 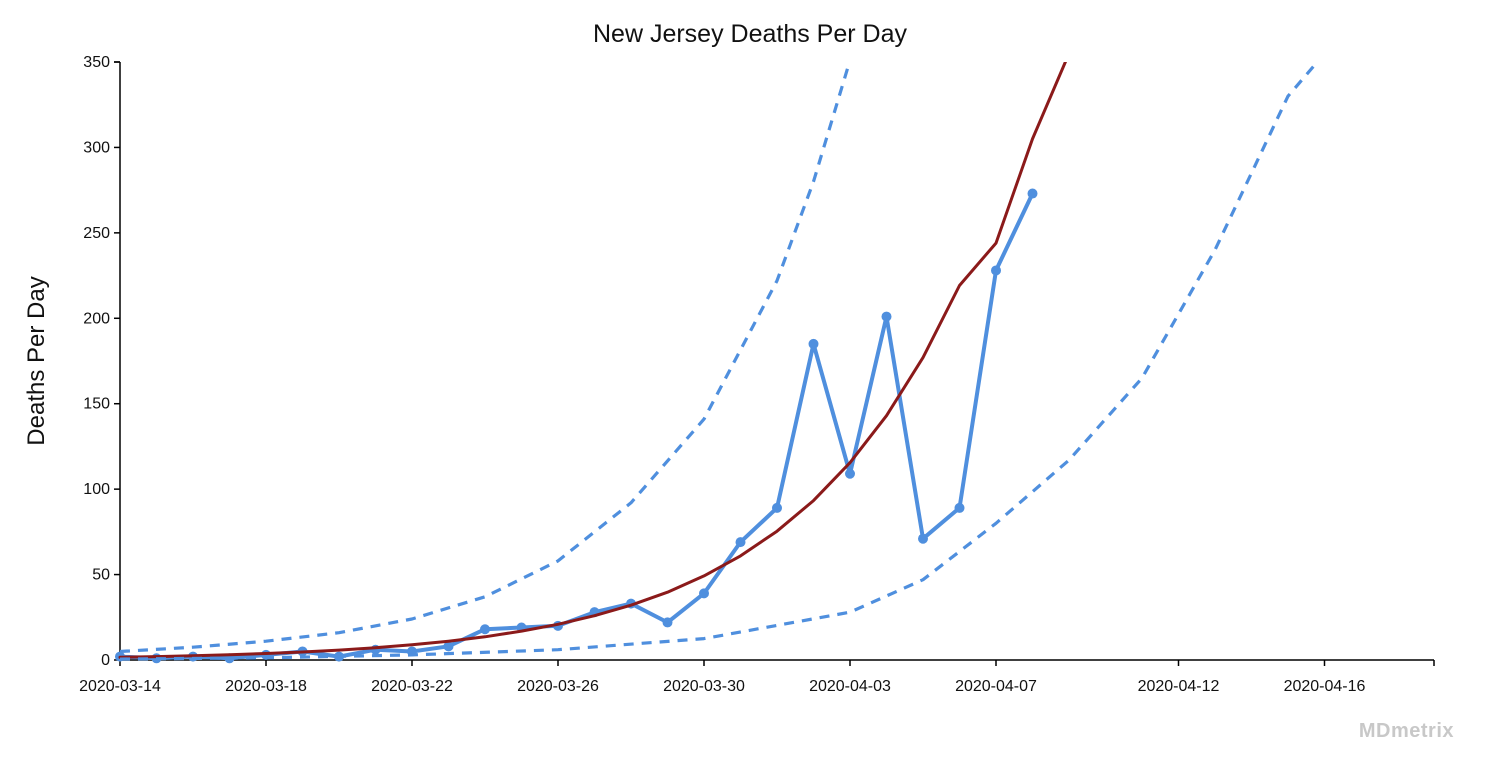 I want to click on x-tick-label: 2020-04-12, so click(x=1179, y=686).